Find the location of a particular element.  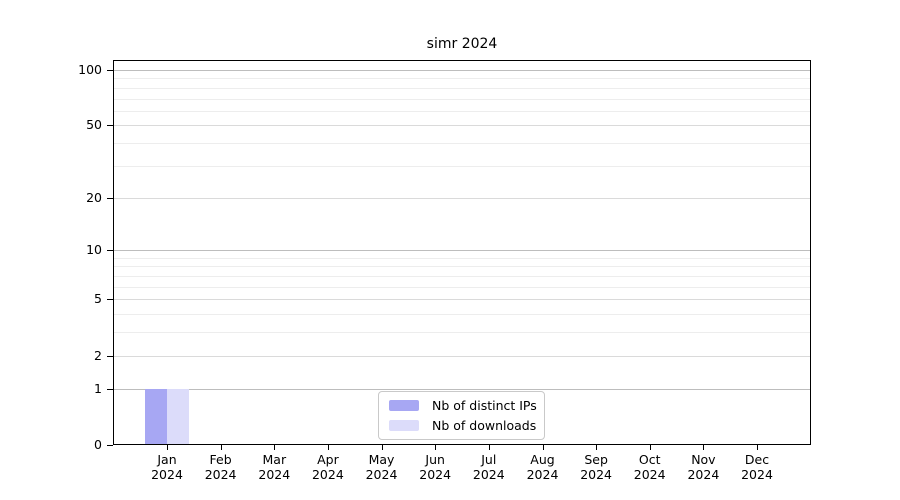

x-tick-label-may: May 2024 is located at coordinates (381, 467).